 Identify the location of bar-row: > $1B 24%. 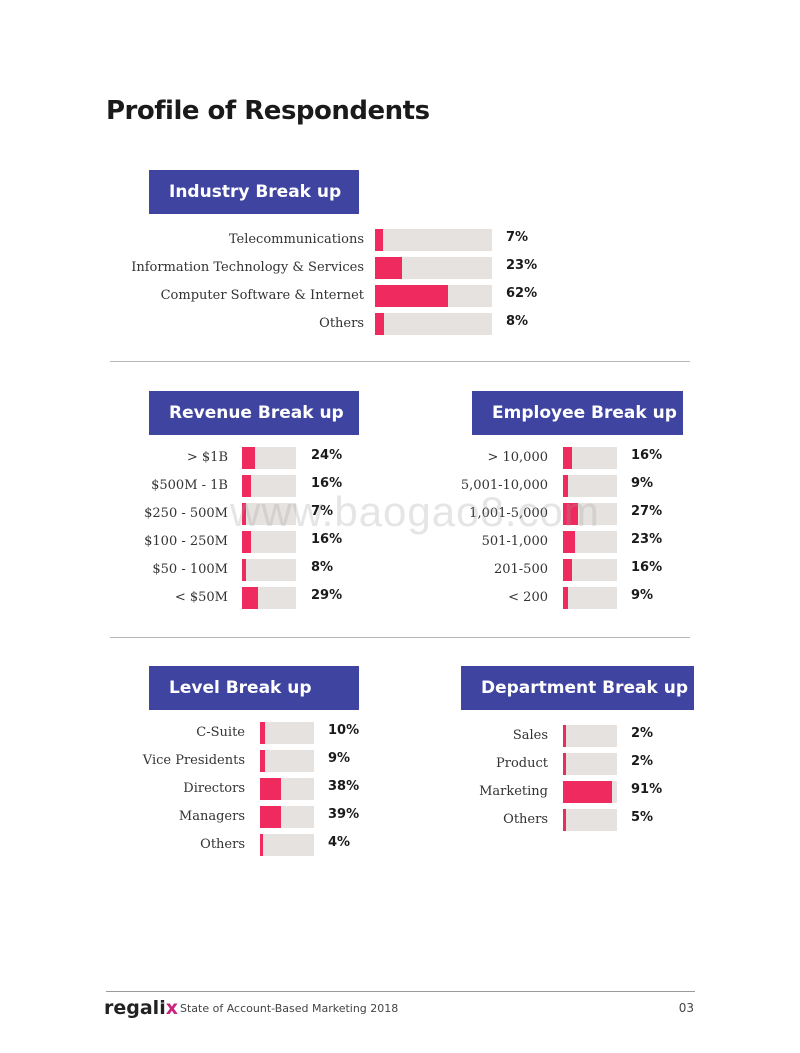
(400, 458).